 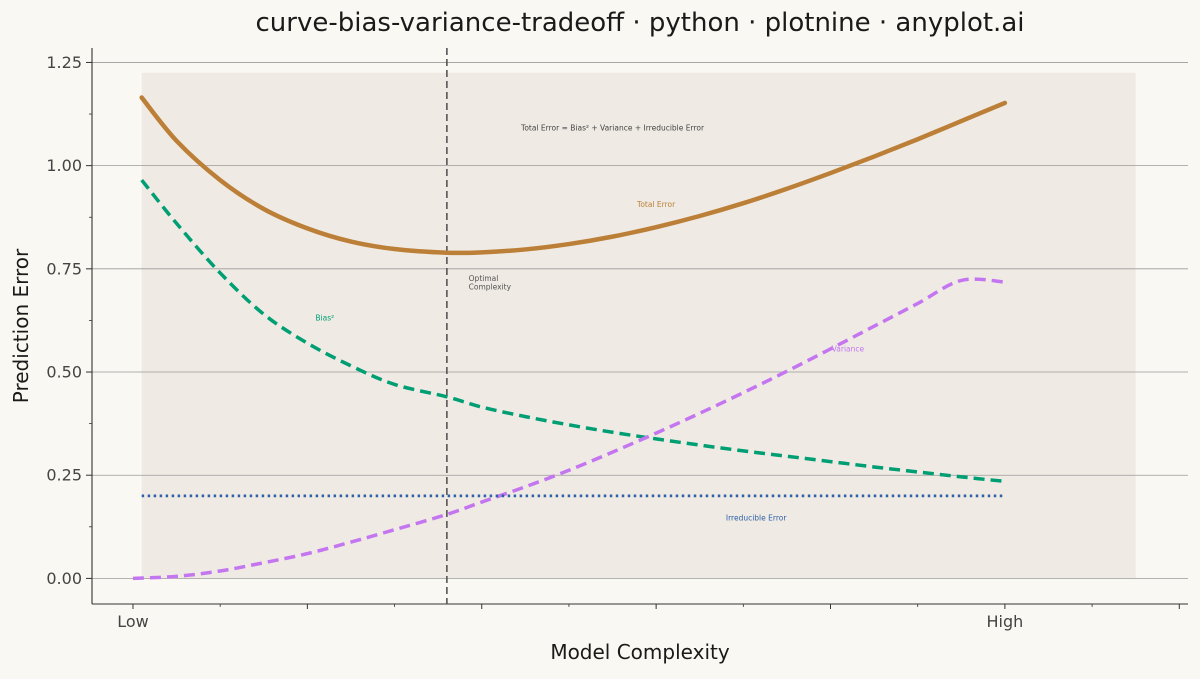 I want to click on annotation-1: Total Error, so click(x=656, y=204).